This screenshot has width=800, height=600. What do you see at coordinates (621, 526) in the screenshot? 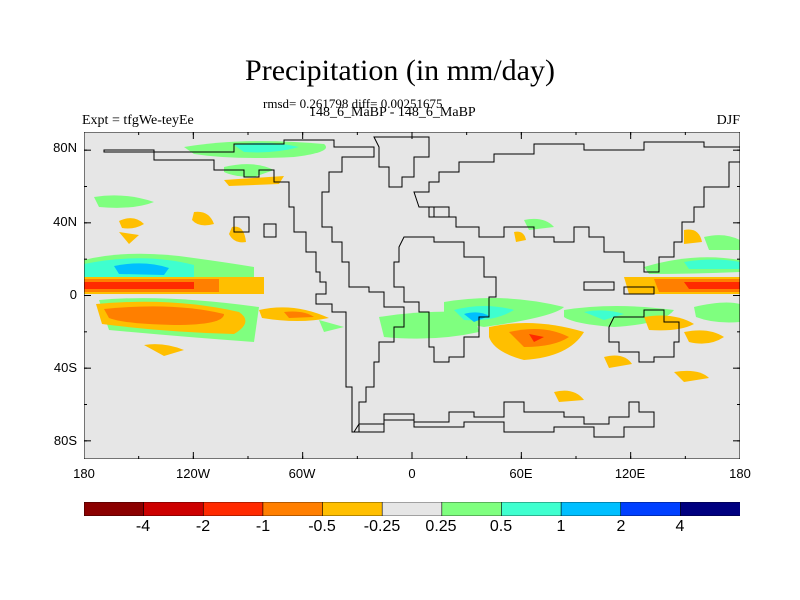
I see `colorbar-label: 2` at bounding box center [621, 526].